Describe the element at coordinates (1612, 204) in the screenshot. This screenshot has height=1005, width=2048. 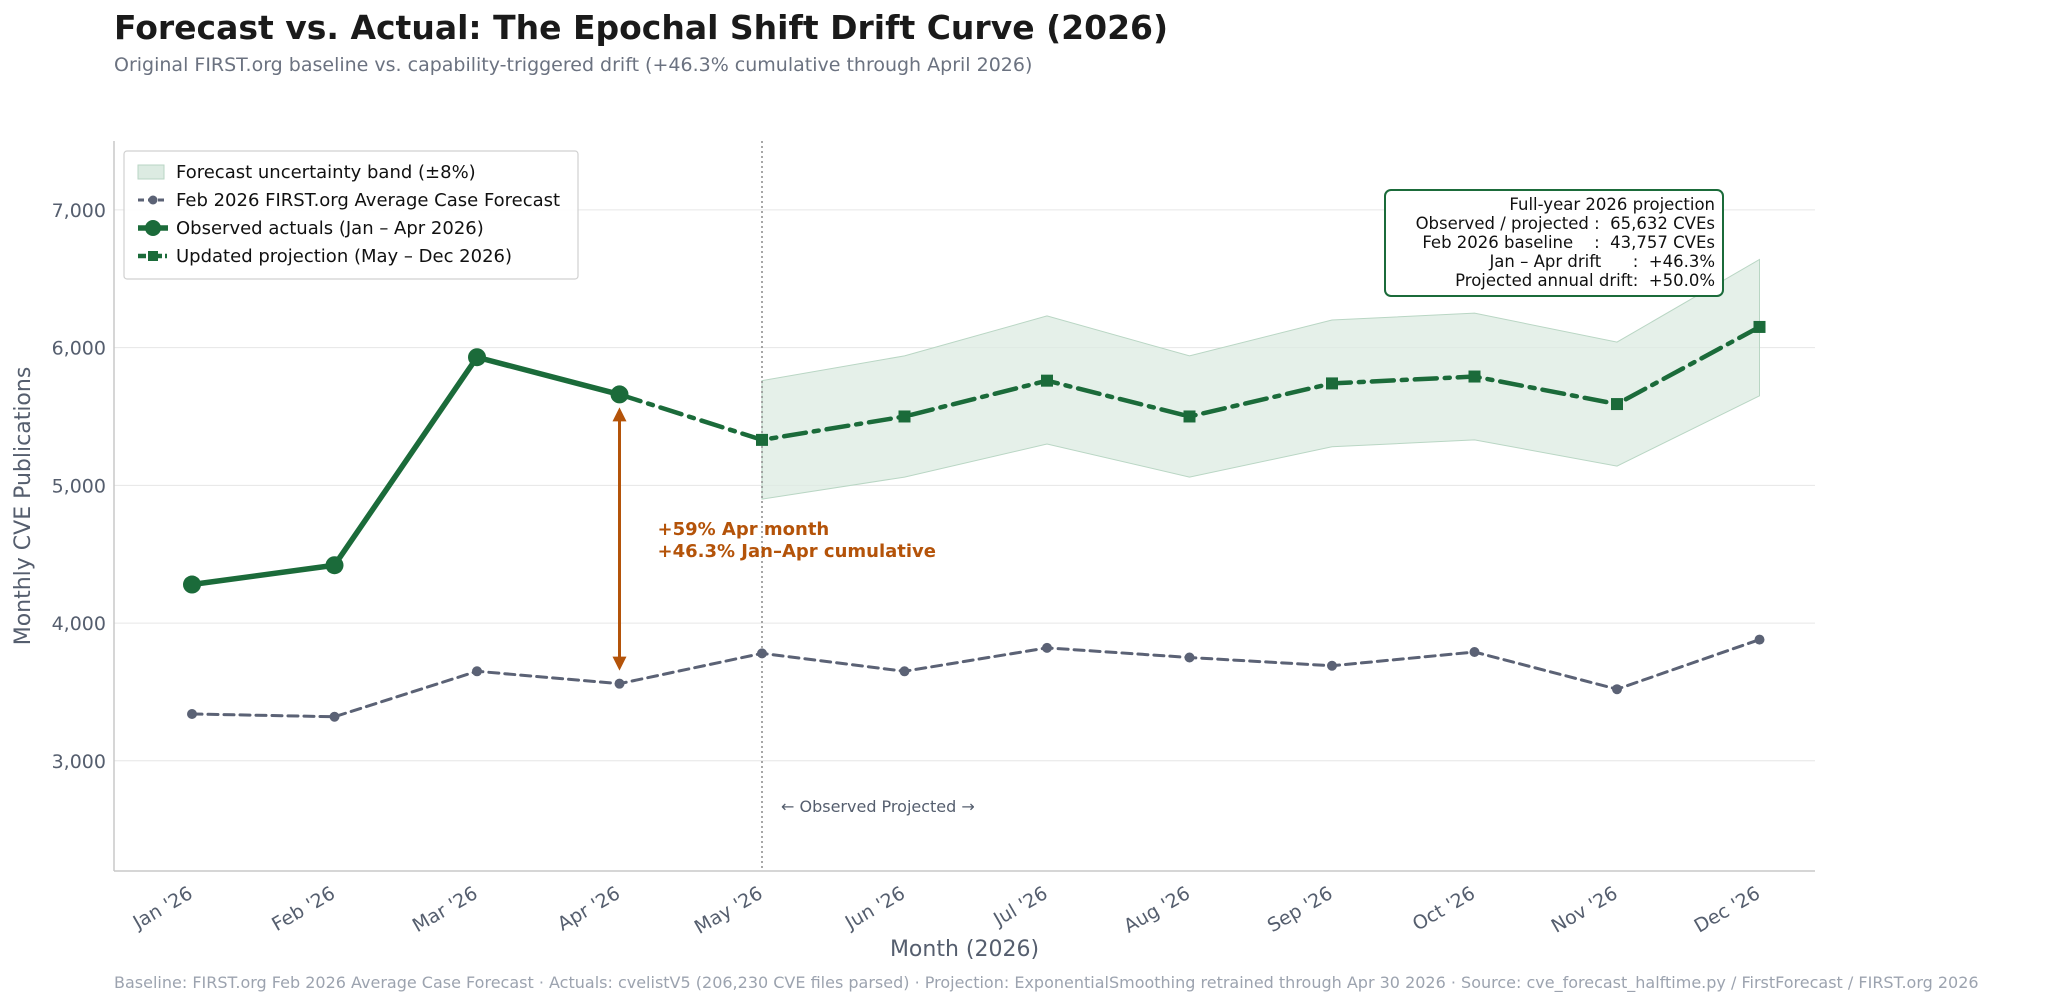
I see `summary-box-line: Full-year 2026 projection` at that location.